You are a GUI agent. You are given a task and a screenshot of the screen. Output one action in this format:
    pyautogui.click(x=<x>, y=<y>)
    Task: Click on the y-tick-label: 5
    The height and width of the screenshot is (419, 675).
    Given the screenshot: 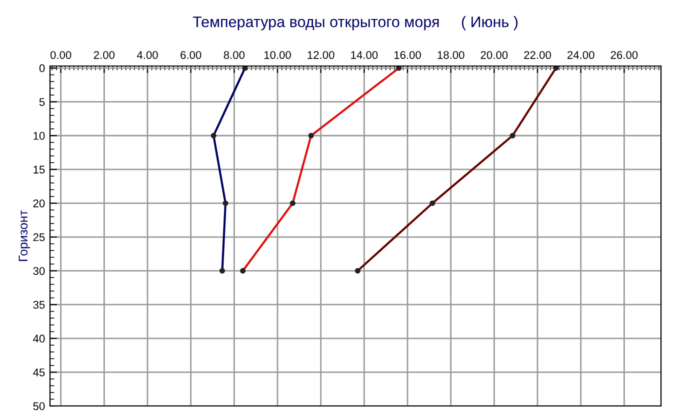 What is the action you would take?
    pyautogui.click(x=42, y=102)
    